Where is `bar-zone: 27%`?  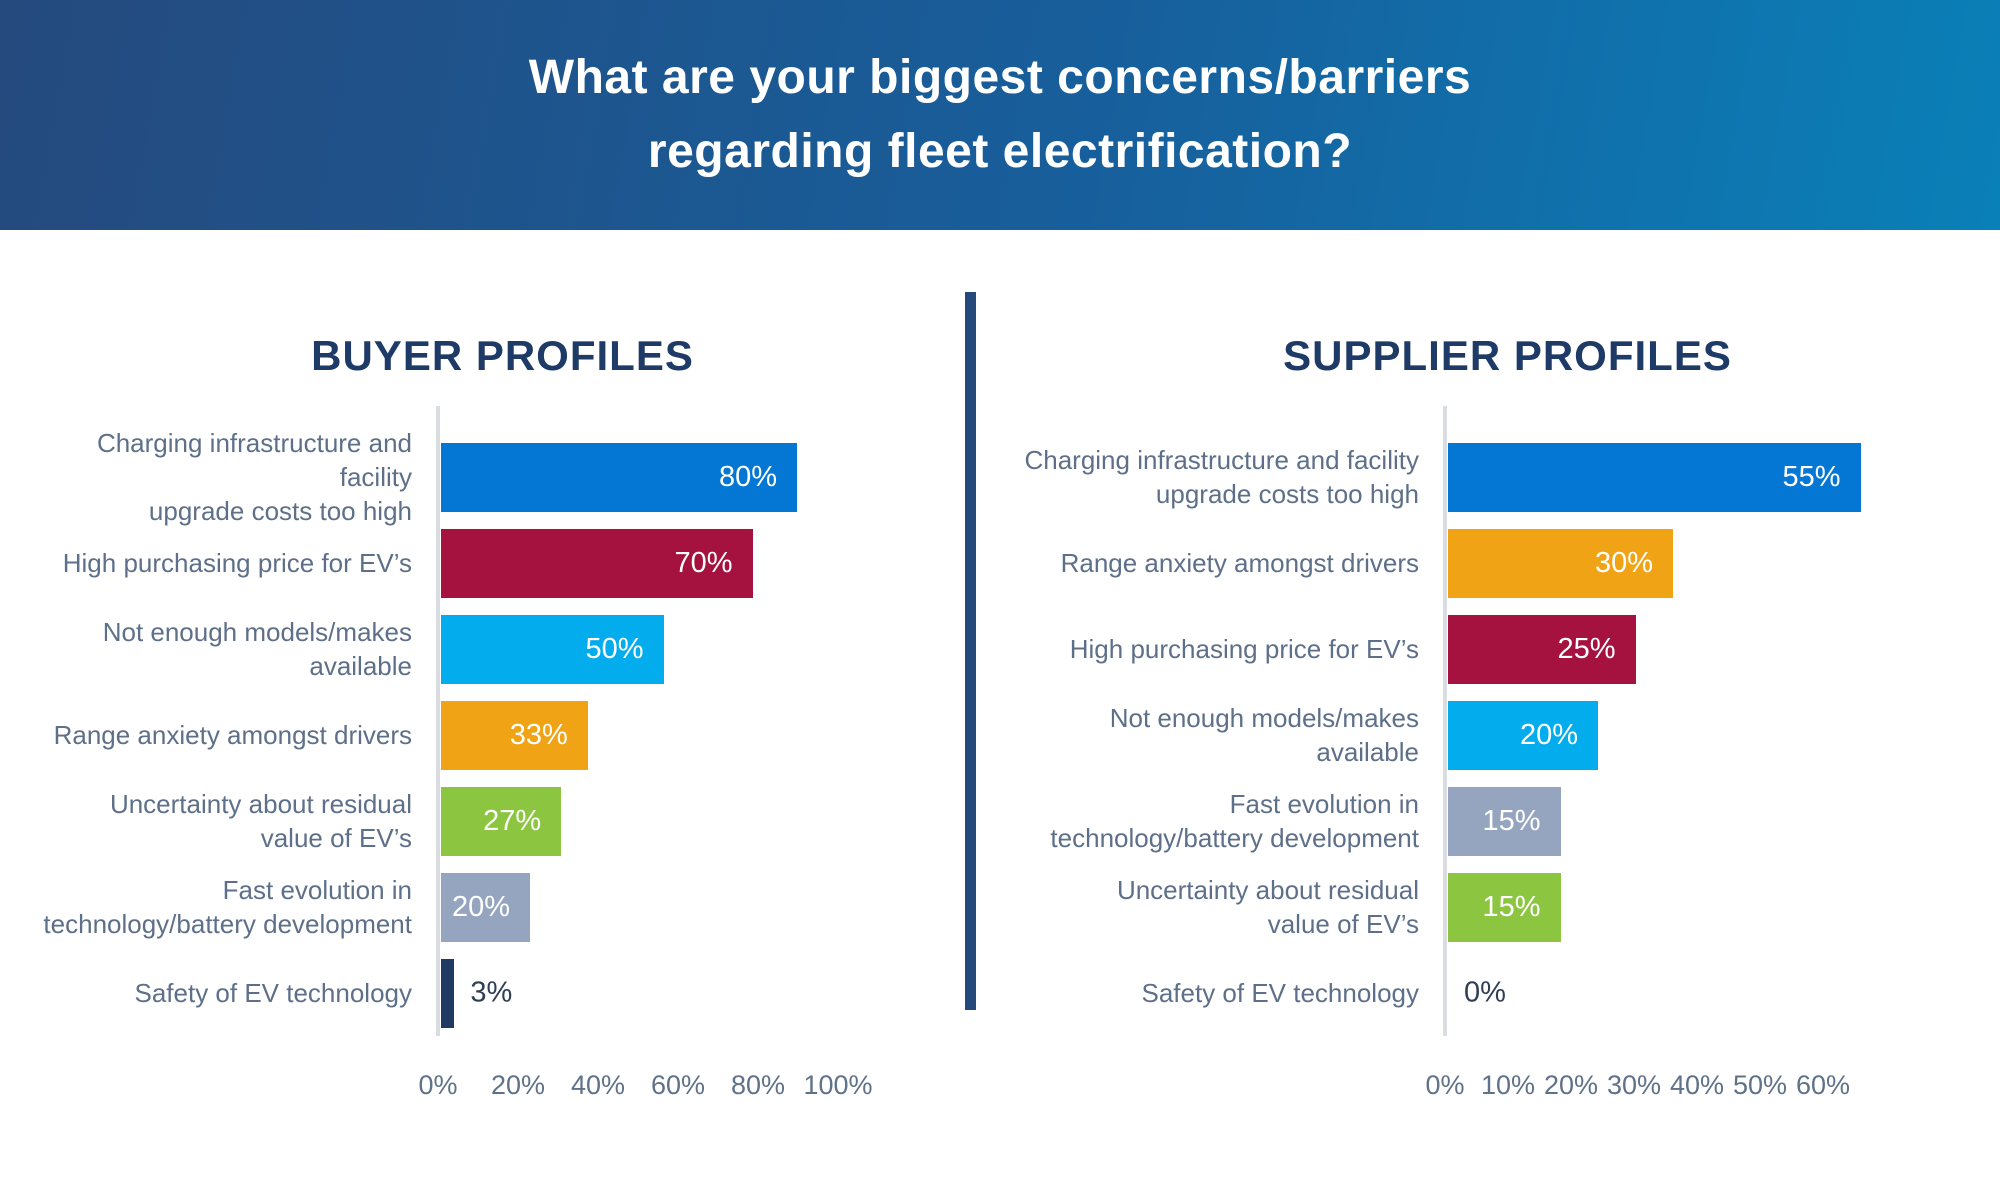
bar-zone: 27% is located at coordinates (703, 821).